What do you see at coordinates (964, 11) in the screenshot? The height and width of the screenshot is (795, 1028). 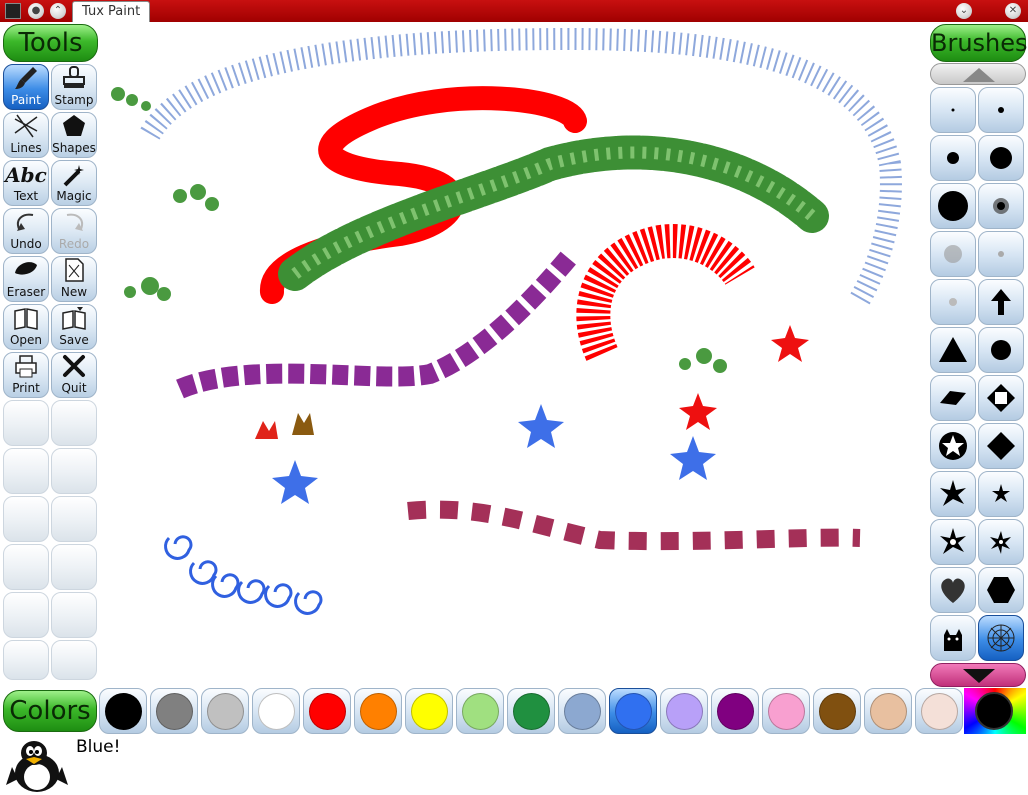 I see `minimize-window-icon: ⌄` at bounding box center [964, 11].